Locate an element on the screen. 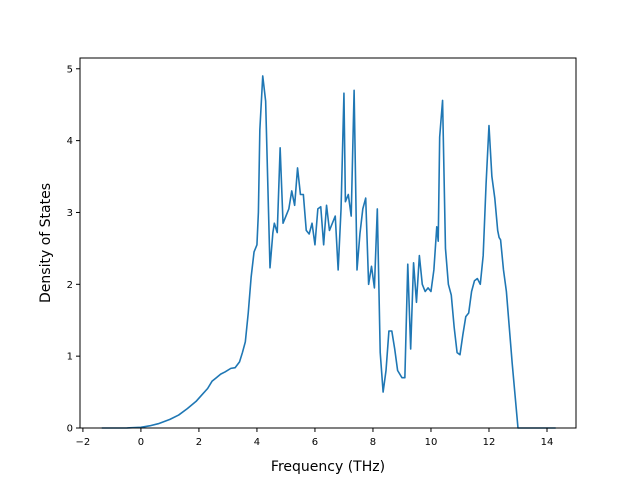 Image resolution: width=640 pixels, height=480 pixels. x-tick-label: 4 is located at coordinates (257, 442).